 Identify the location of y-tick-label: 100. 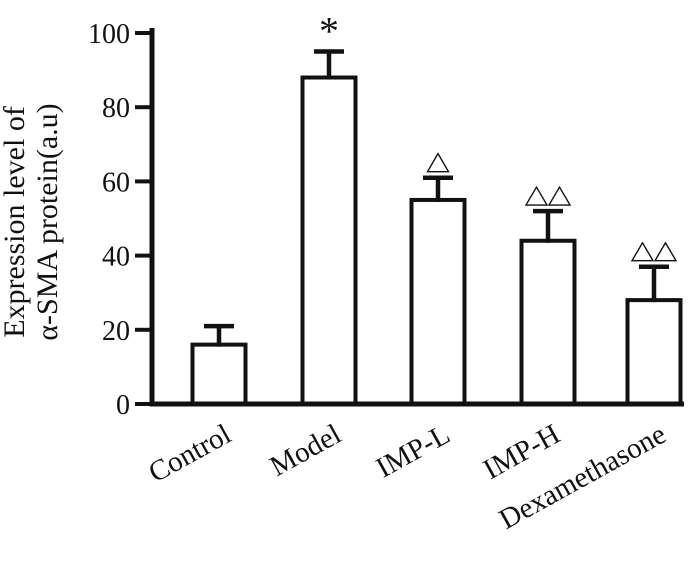
(109, 34).